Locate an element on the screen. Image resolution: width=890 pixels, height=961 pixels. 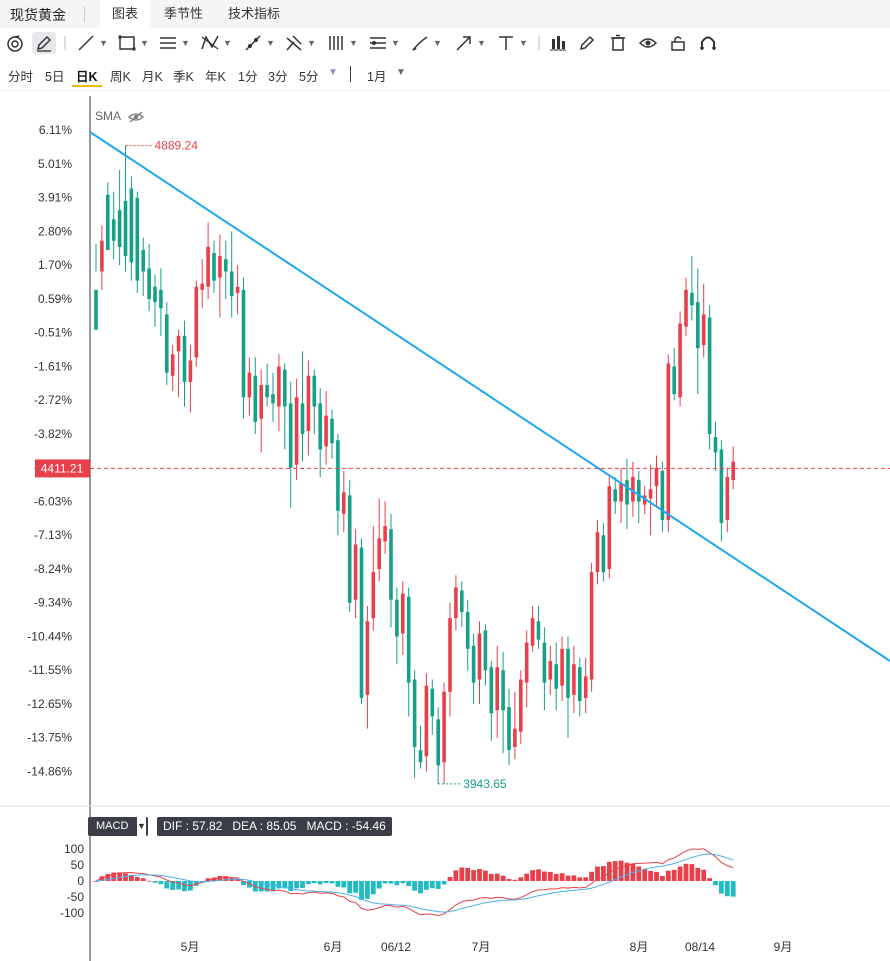
y-tick-label: -13.75% is located at coordinates (49, 738).